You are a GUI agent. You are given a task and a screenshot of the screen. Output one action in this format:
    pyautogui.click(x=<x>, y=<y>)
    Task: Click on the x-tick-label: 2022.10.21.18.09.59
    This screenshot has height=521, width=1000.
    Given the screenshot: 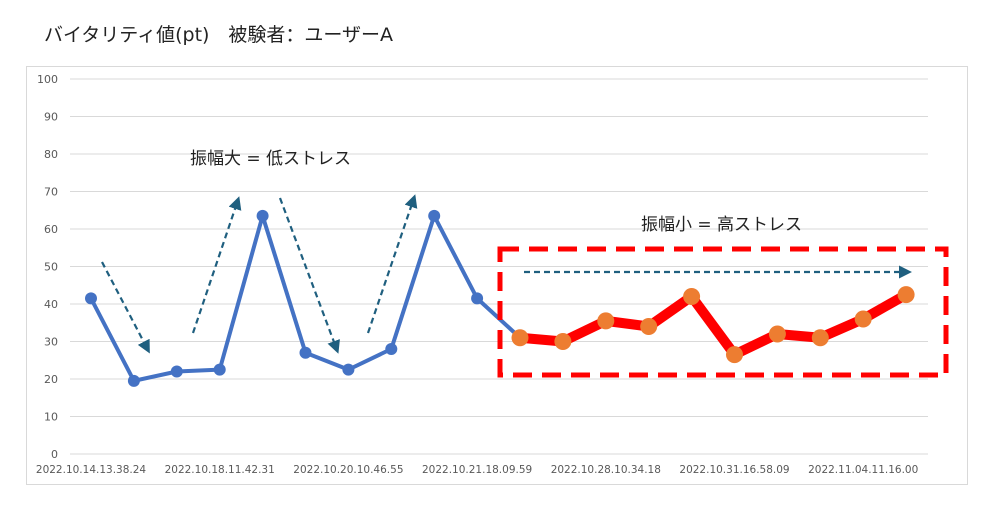 What is the action you would take?
    pyautogui.click(x=477, y=470)
    